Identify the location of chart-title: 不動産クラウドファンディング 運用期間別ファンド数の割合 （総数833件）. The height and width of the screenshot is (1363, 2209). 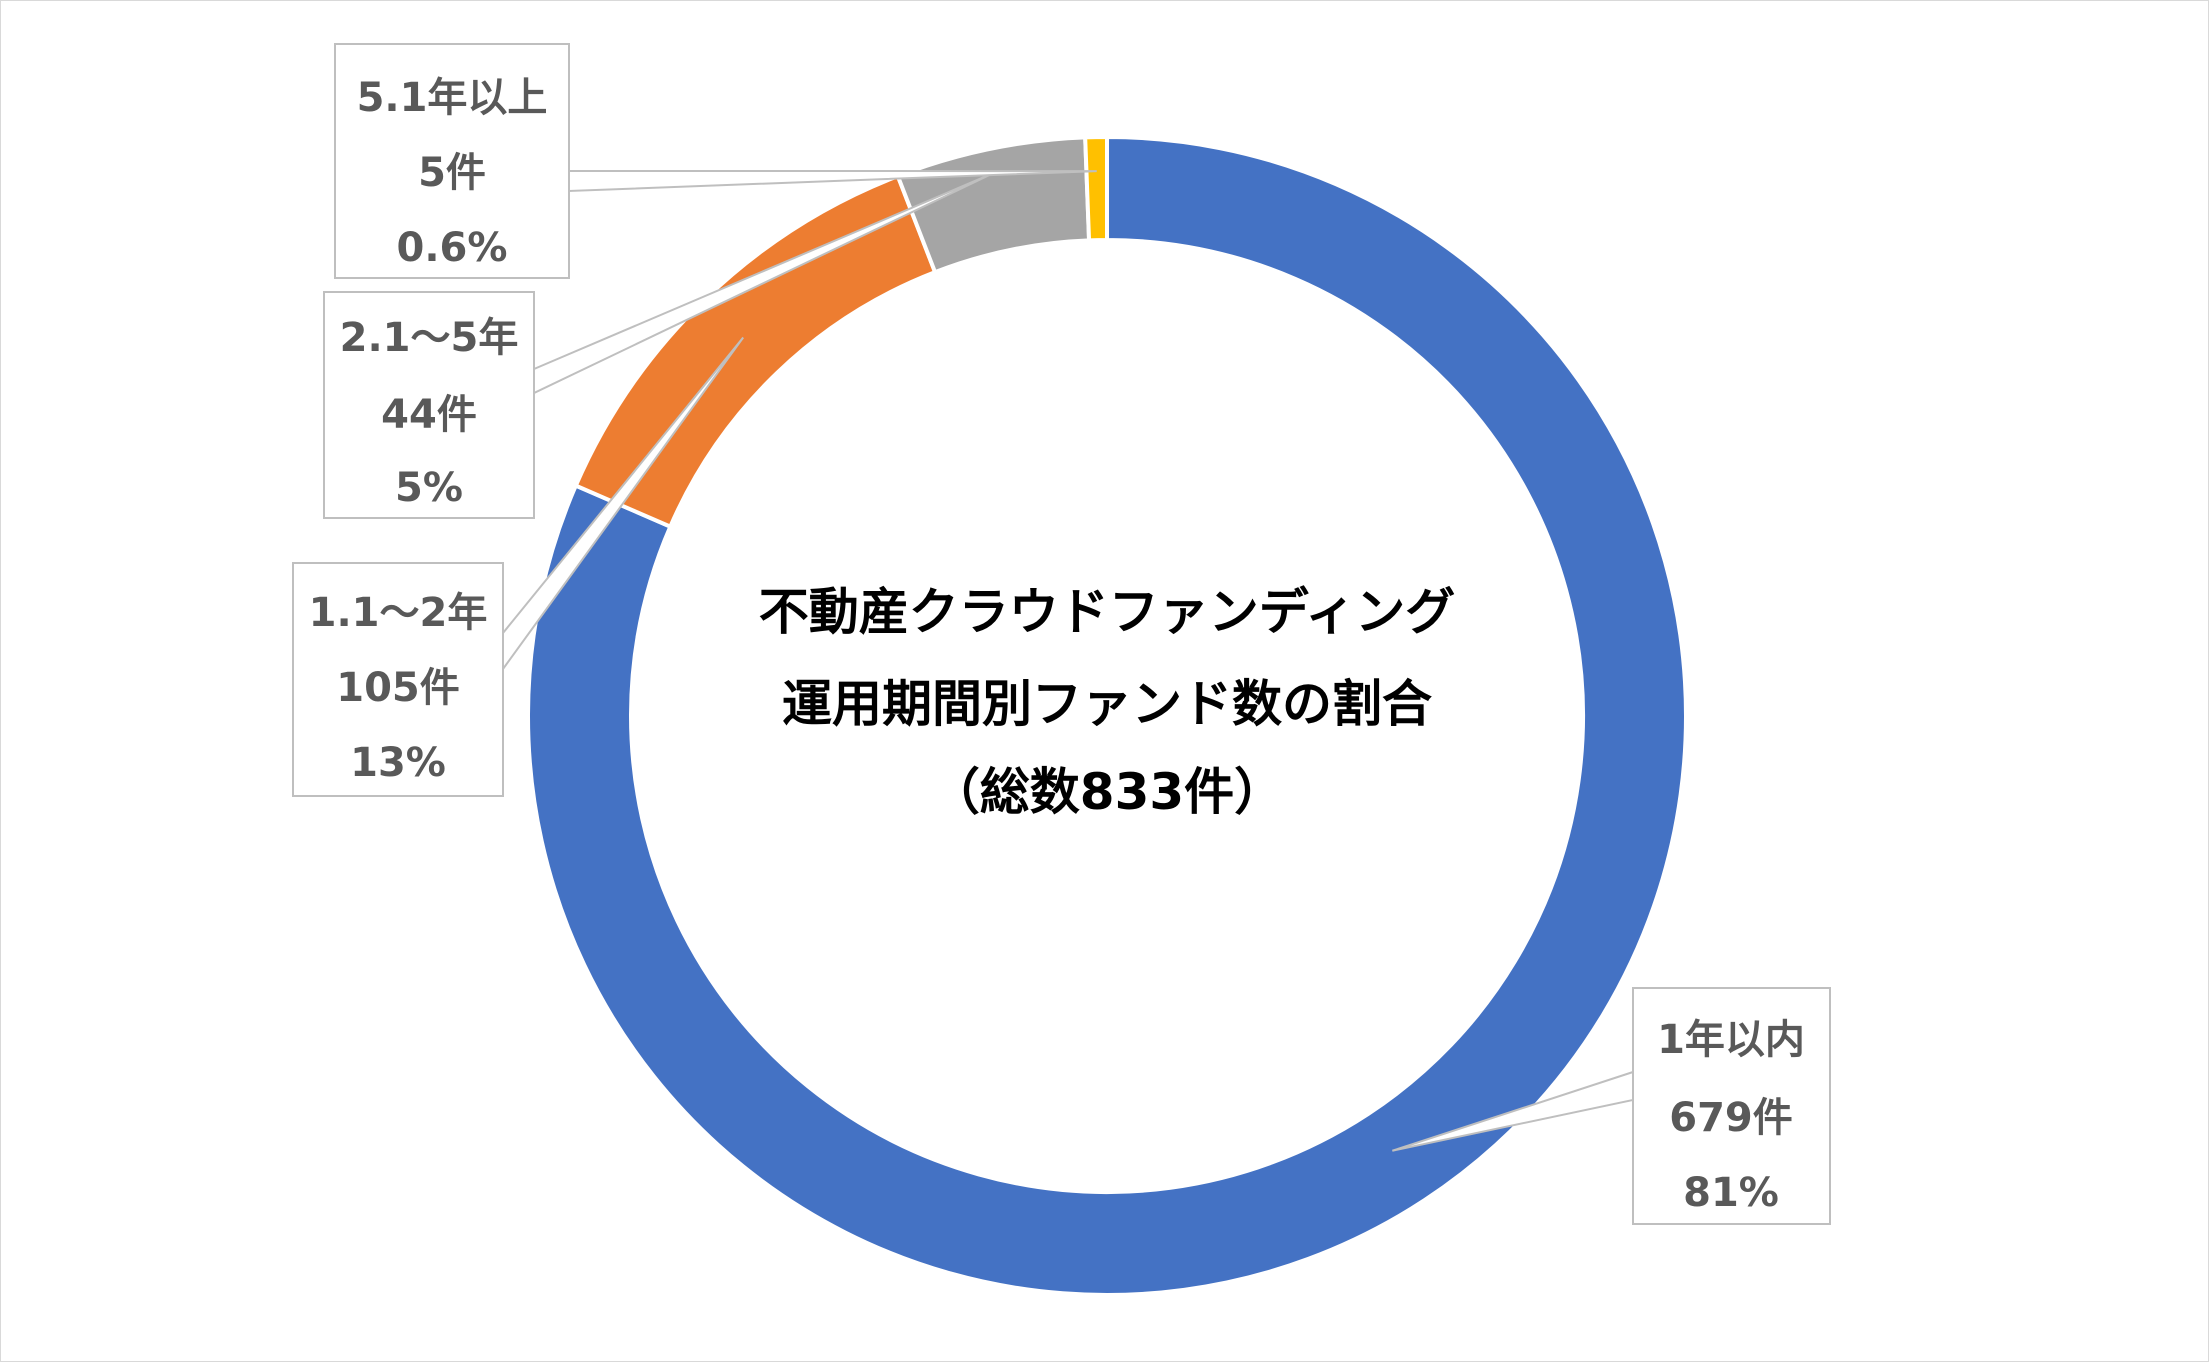
(1107, 702).